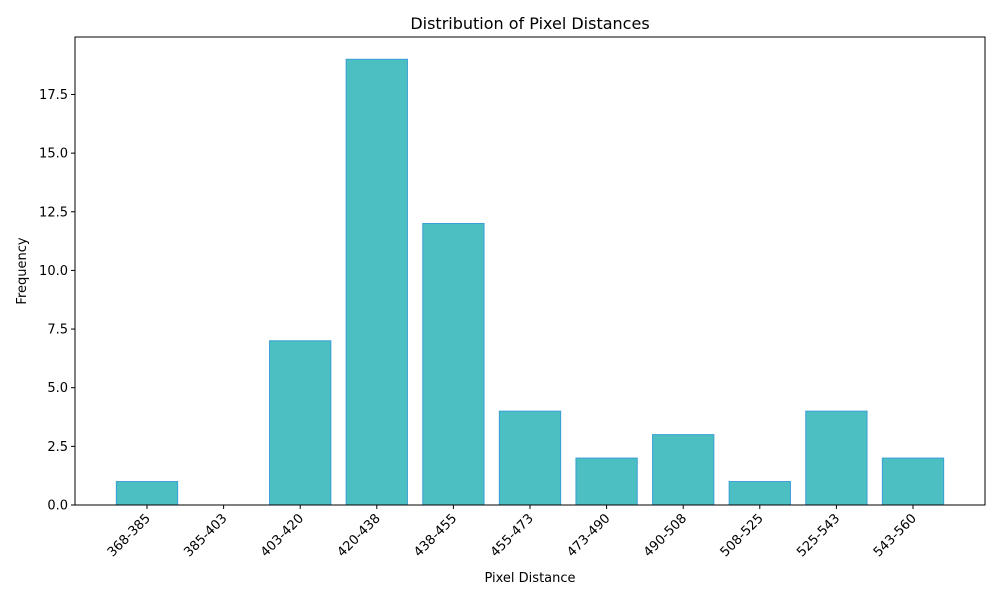 Image resolution: width=1000 pixels, height=600 pixels. Describe the element at coordinates (57, 506) in the screenshot. I see `y-tick-label: 0.0` at that location.